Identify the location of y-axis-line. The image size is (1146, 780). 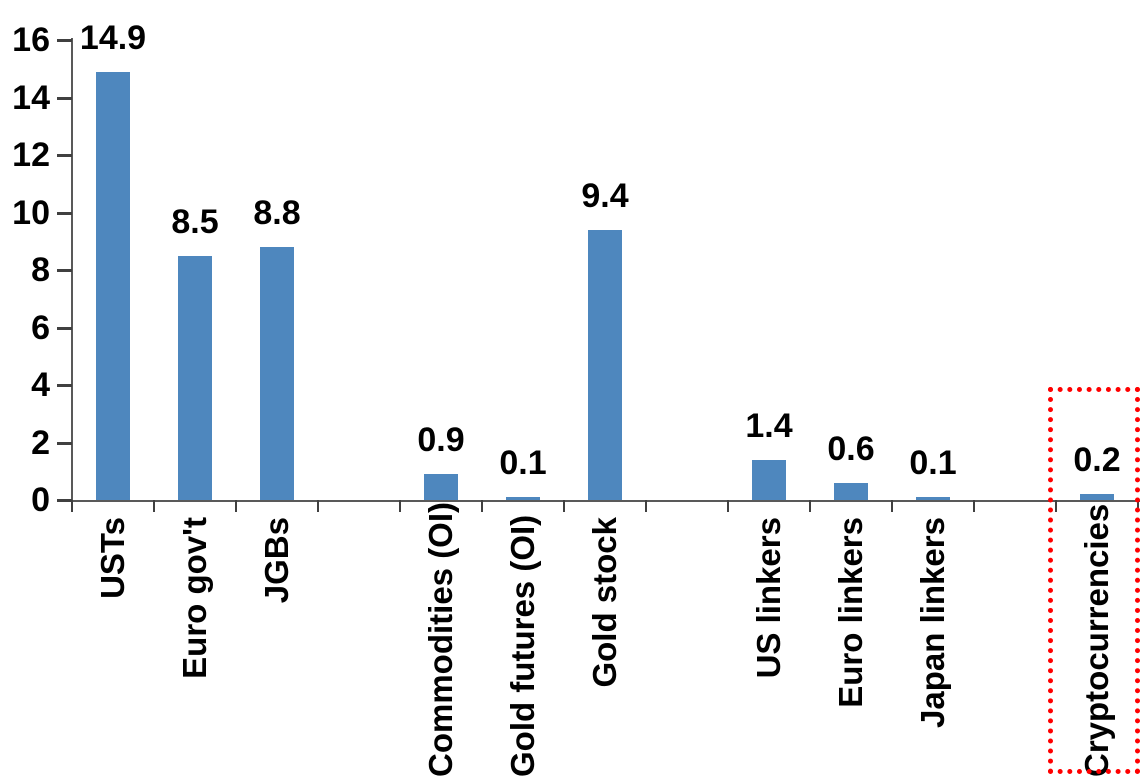
(72, 270).